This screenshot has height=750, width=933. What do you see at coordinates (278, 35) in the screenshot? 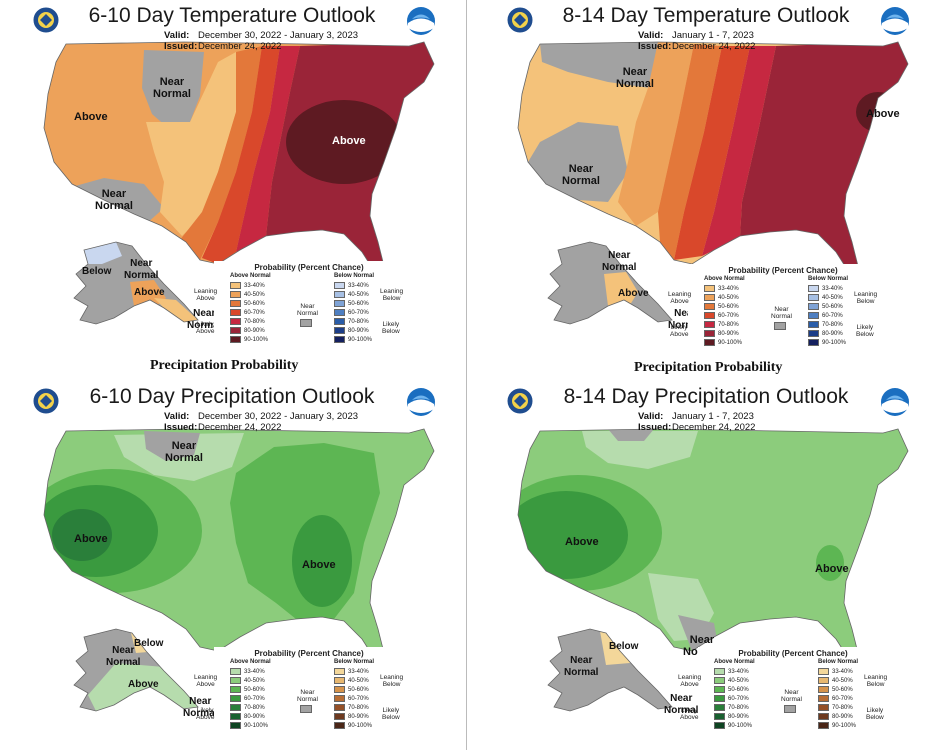
I see `valid-dates: December 30, 2022 - January 3, 2023` at bounding box center [278, 35].